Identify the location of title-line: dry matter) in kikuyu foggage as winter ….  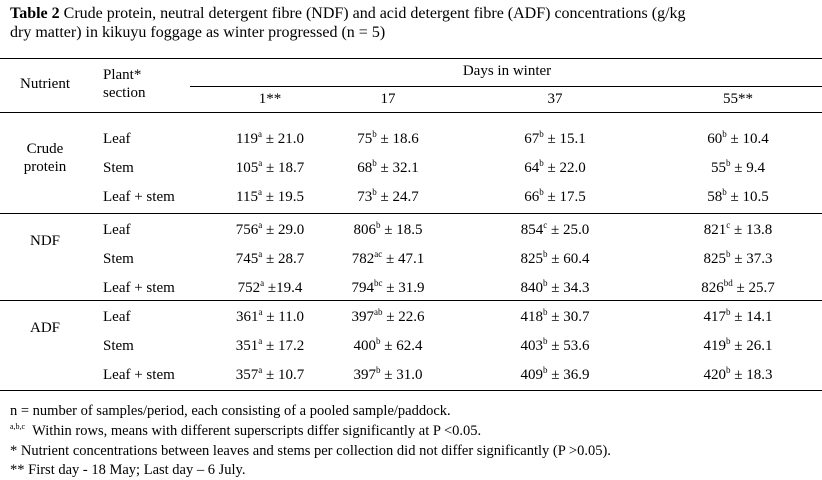
(198, 32).